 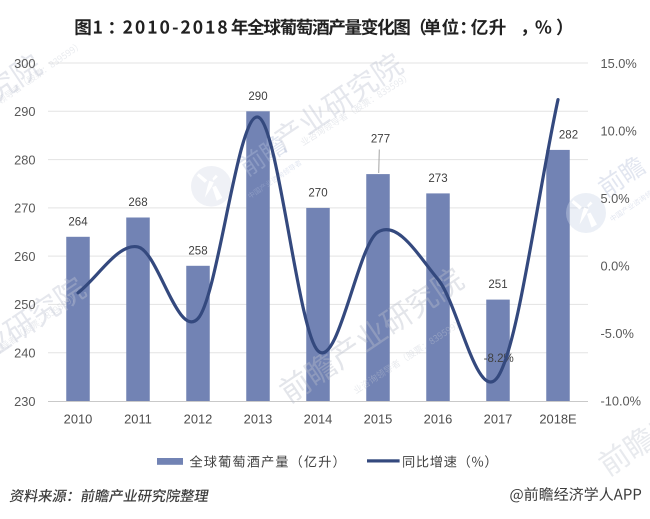 What do you see at coordinates (24, 401) in the screenshot?
I see `svg-text: 230` at bounding box center [24, 401].